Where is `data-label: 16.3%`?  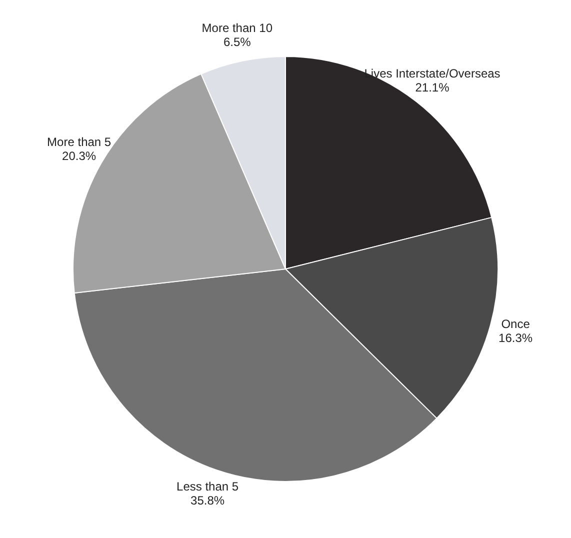
data-label: 16.3% is located at coordinates (515, 338).